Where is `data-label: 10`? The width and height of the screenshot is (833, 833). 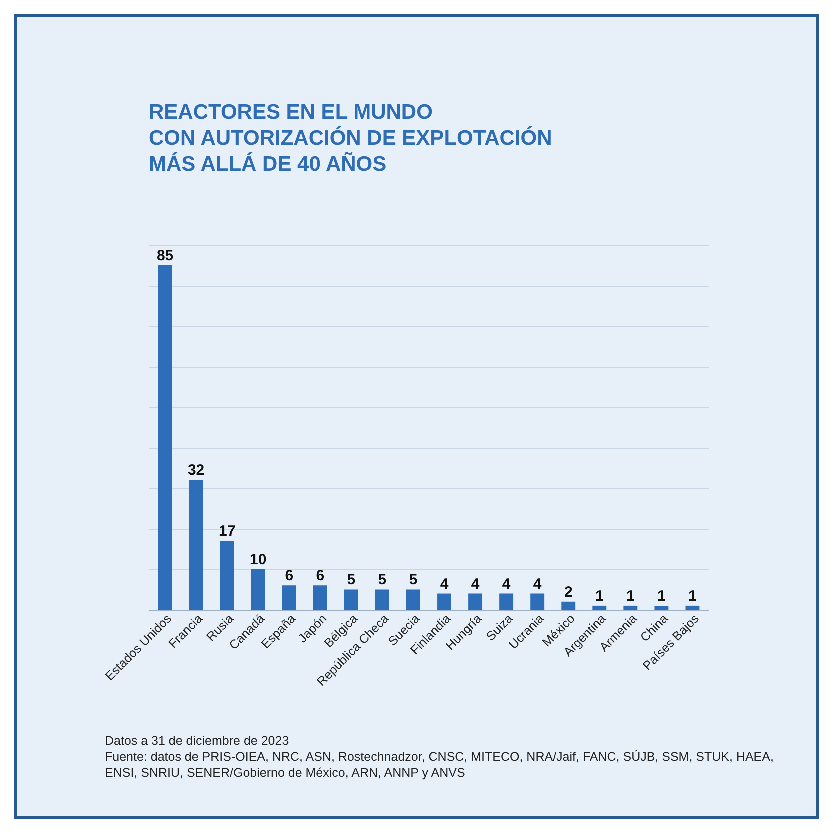 data-label: 10 is located at coordinates (258, 559).